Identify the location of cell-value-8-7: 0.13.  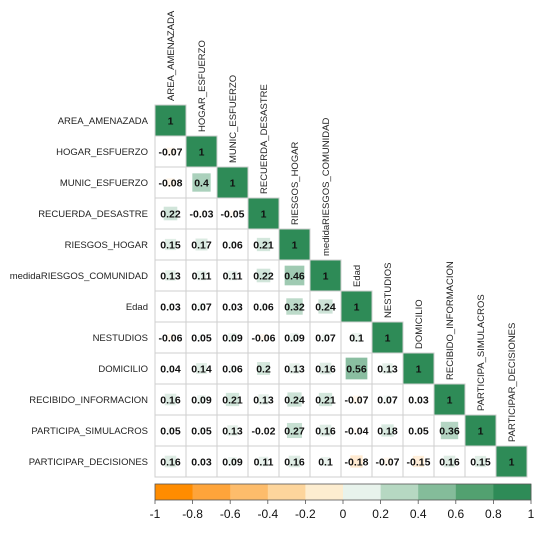
(387, 370).